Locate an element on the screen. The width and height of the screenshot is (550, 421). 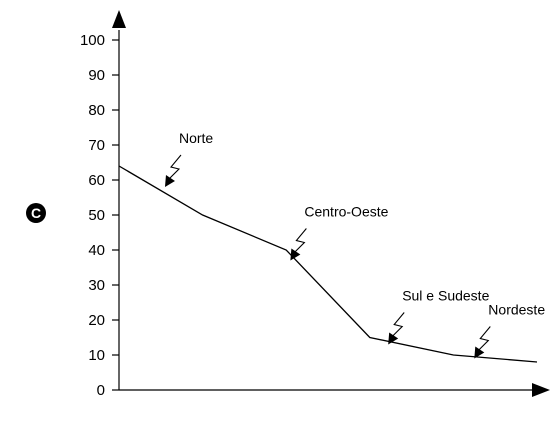
y-tick-label: 10 is located at coordinates (96, 355).